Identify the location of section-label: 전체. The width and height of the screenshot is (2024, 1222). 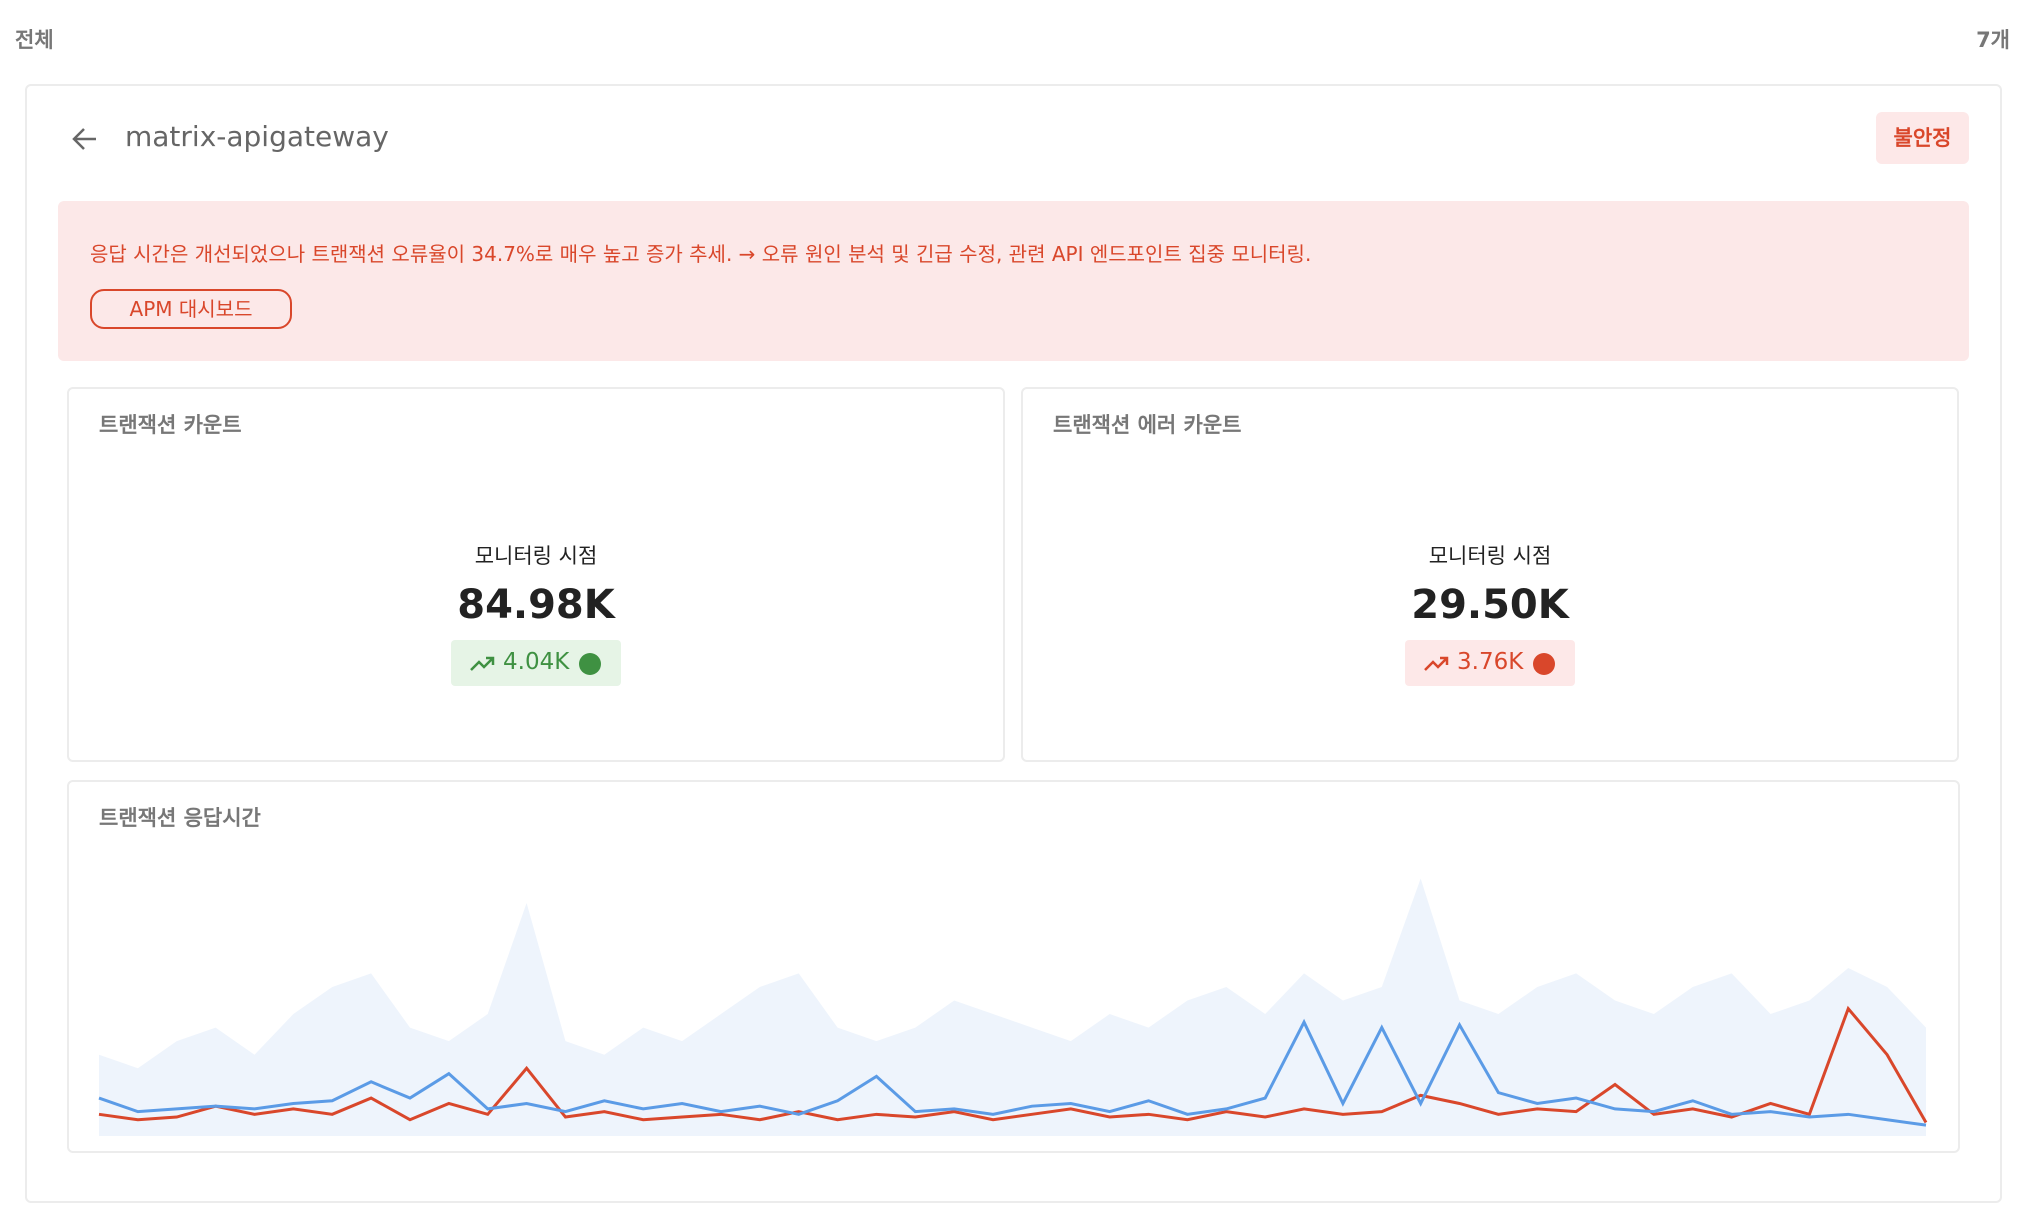
(34, 40).